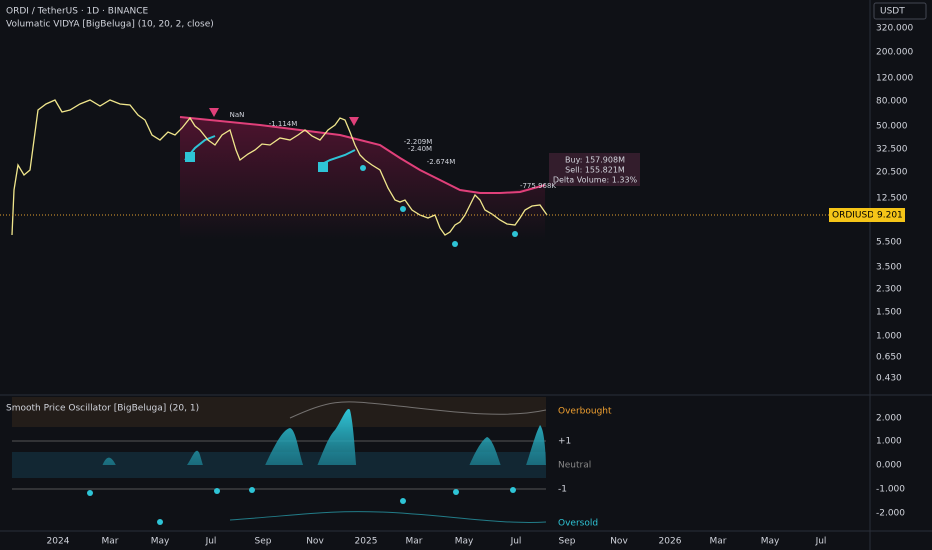 The image size is (932, 550). I want to click on osc-level-label: Overbought, so click(585, 412).